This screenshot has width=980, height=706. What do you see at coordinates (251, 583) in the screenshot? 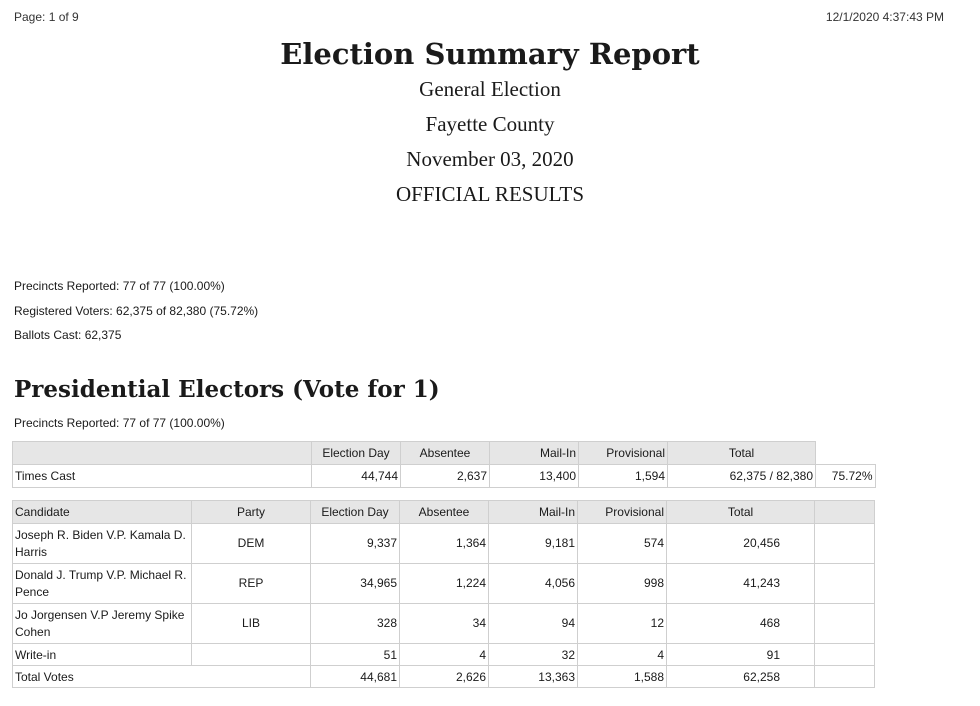
I see `candidate-party: REP` at bounding box center [251, 583].